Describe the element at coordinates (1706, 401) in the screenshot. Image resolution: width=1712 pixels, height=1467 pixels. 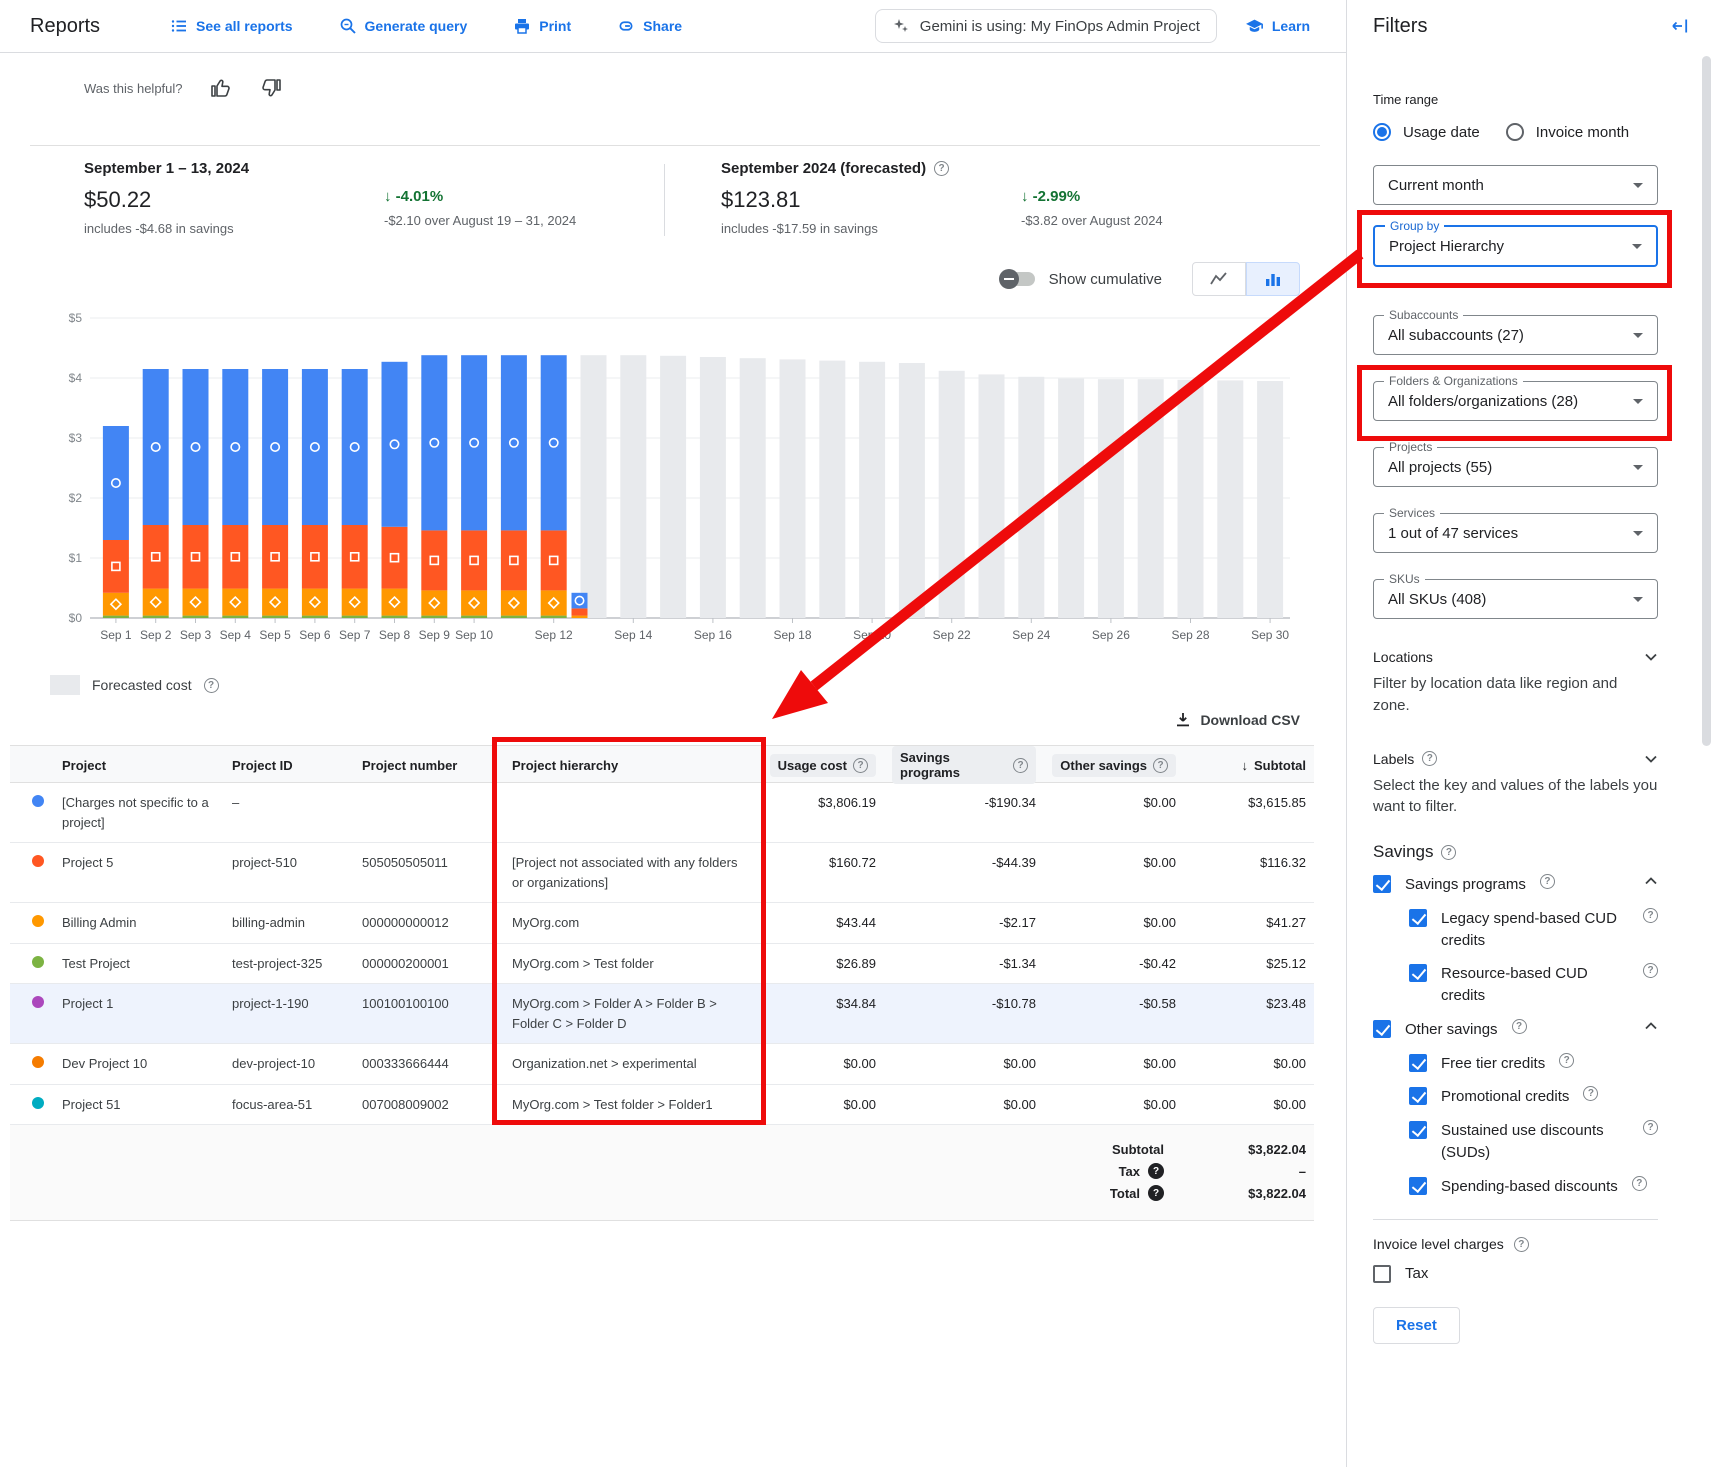
I see `panel-scrollbar` at that location.